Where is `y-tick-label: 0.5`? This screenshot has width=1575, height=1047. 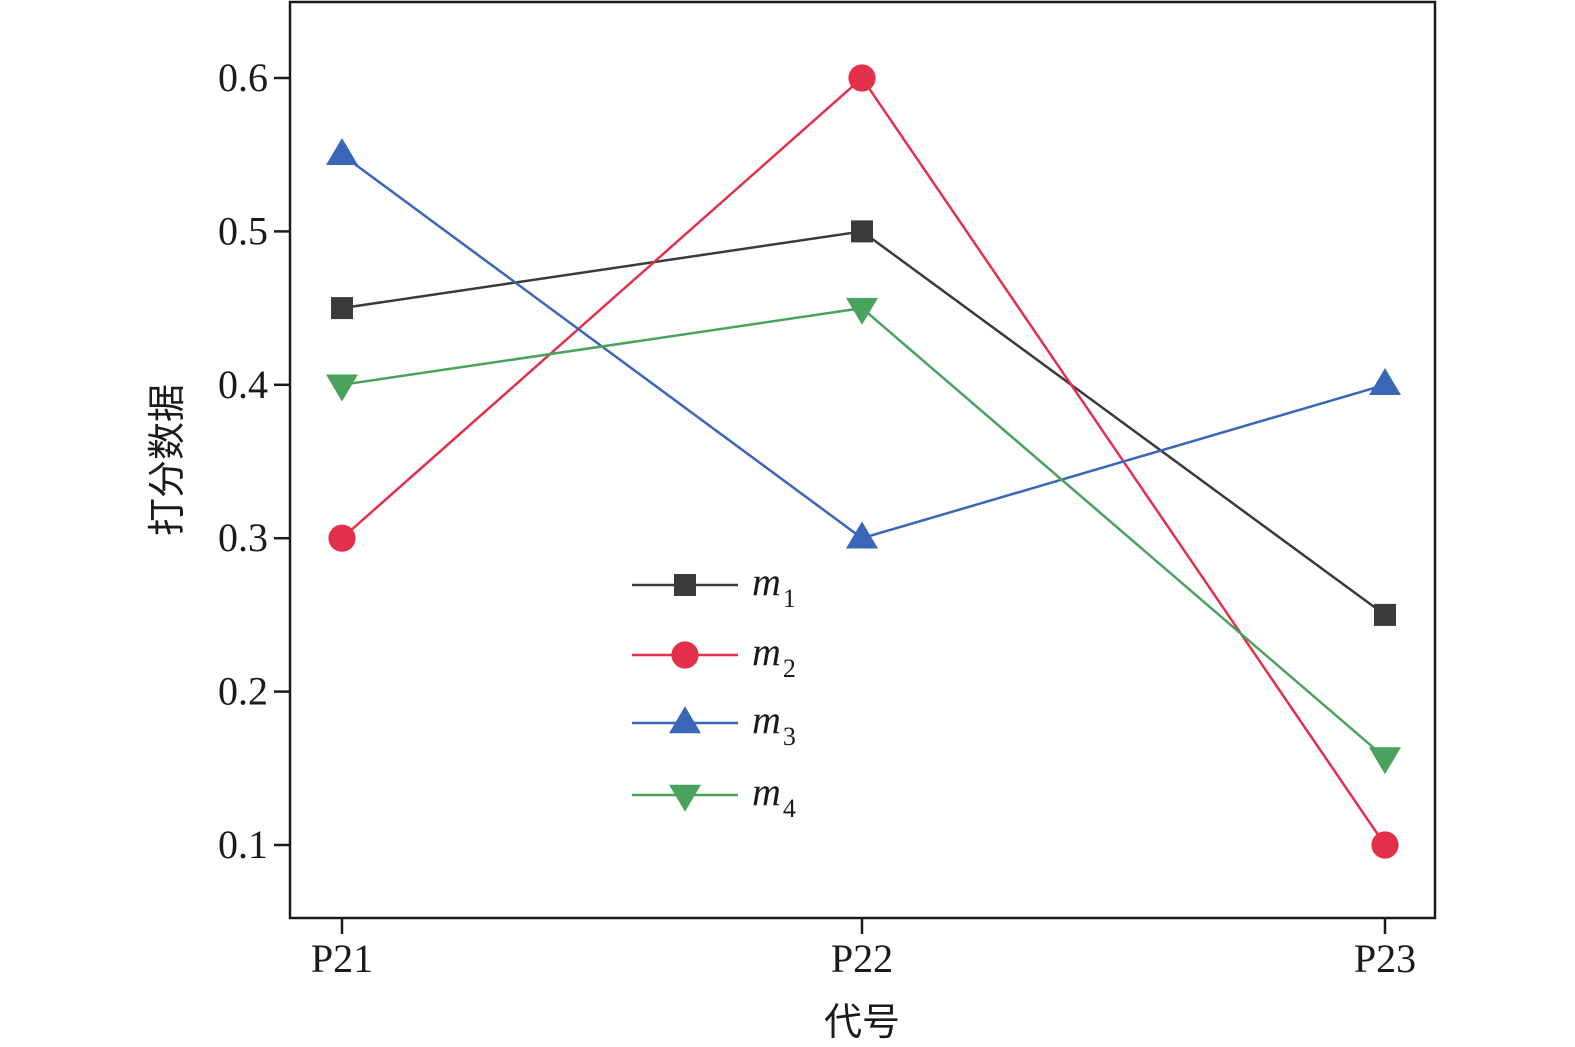
y-tick-label: 0.5 is located at coordinates (243, 230).